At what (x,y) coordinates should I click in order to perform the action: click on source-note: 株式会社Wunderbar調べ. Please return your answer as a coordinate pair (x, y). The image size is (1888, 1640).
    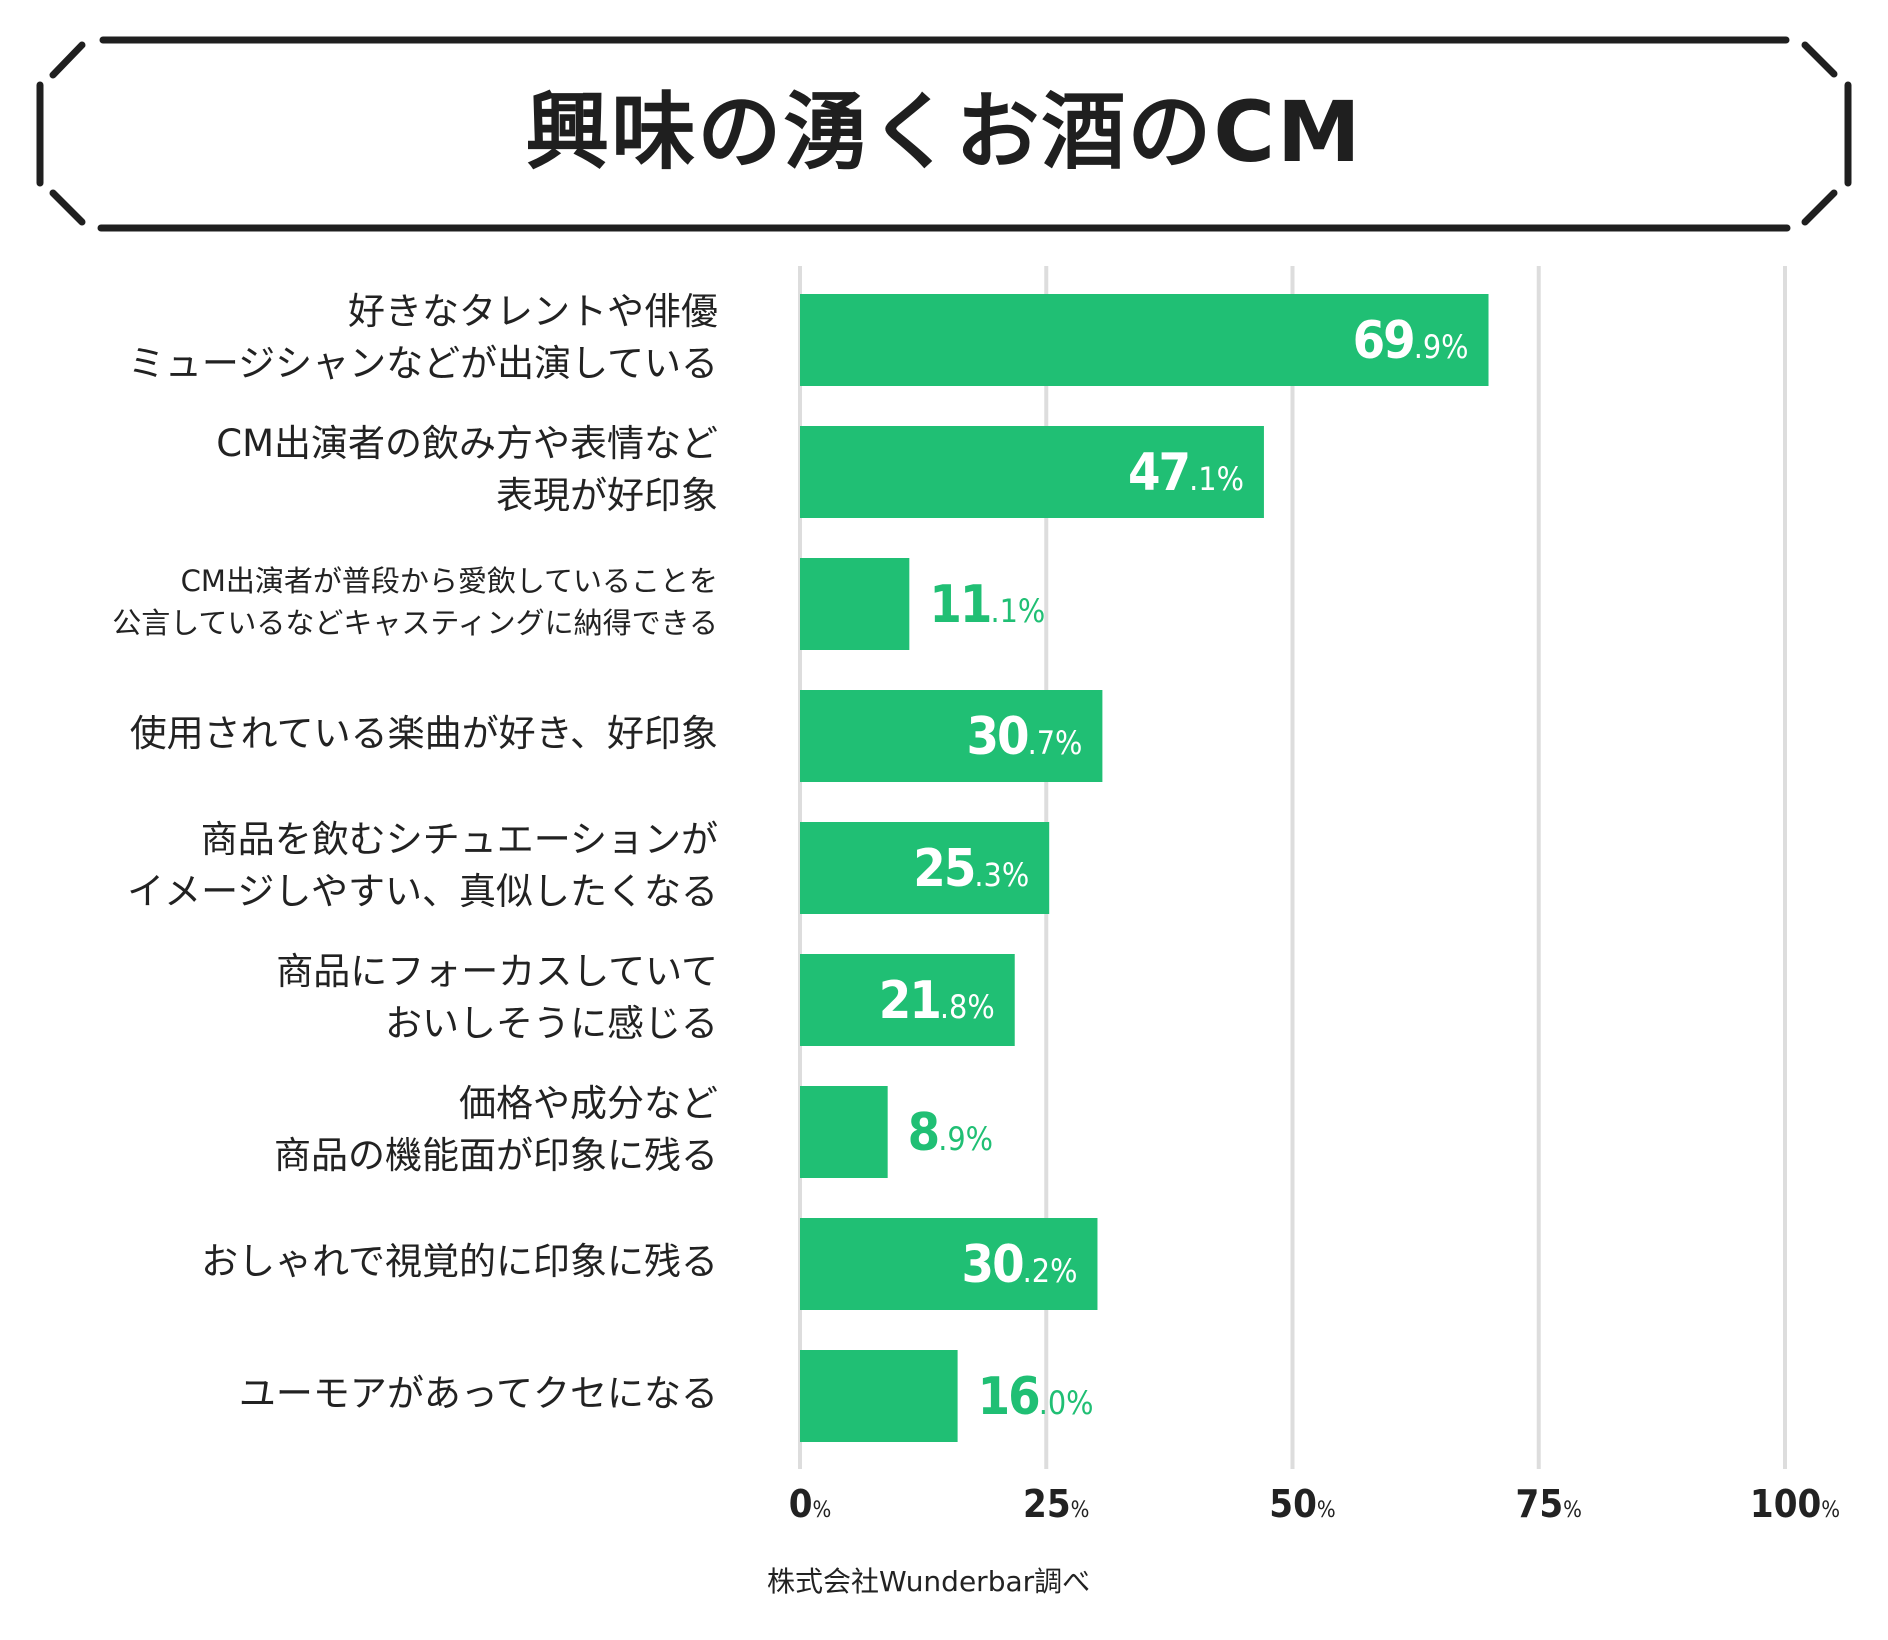
    Looking at the image, I should click on (929, 1581).